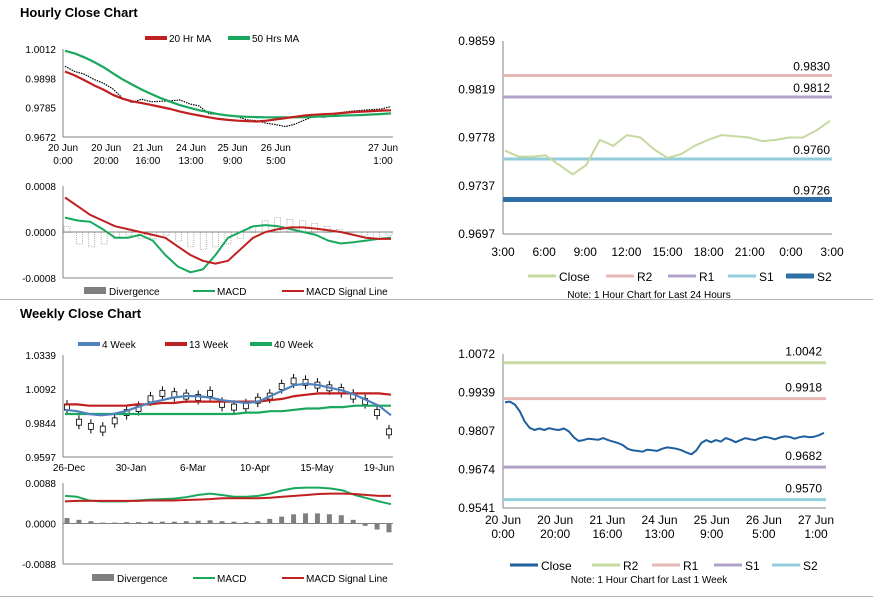  Describe the element at coordinates (476, 470) in the screenshot. I see `weekly-levels-ytick: 0.9674` at that location.